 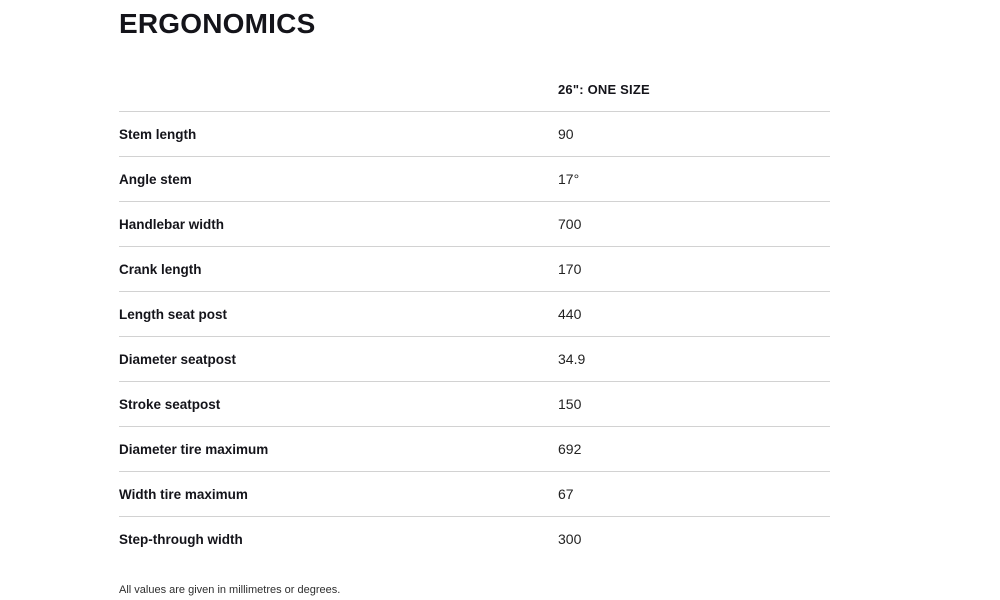 I want to click on table-row: Width tire maximum 67, so click(x=474, y=494).